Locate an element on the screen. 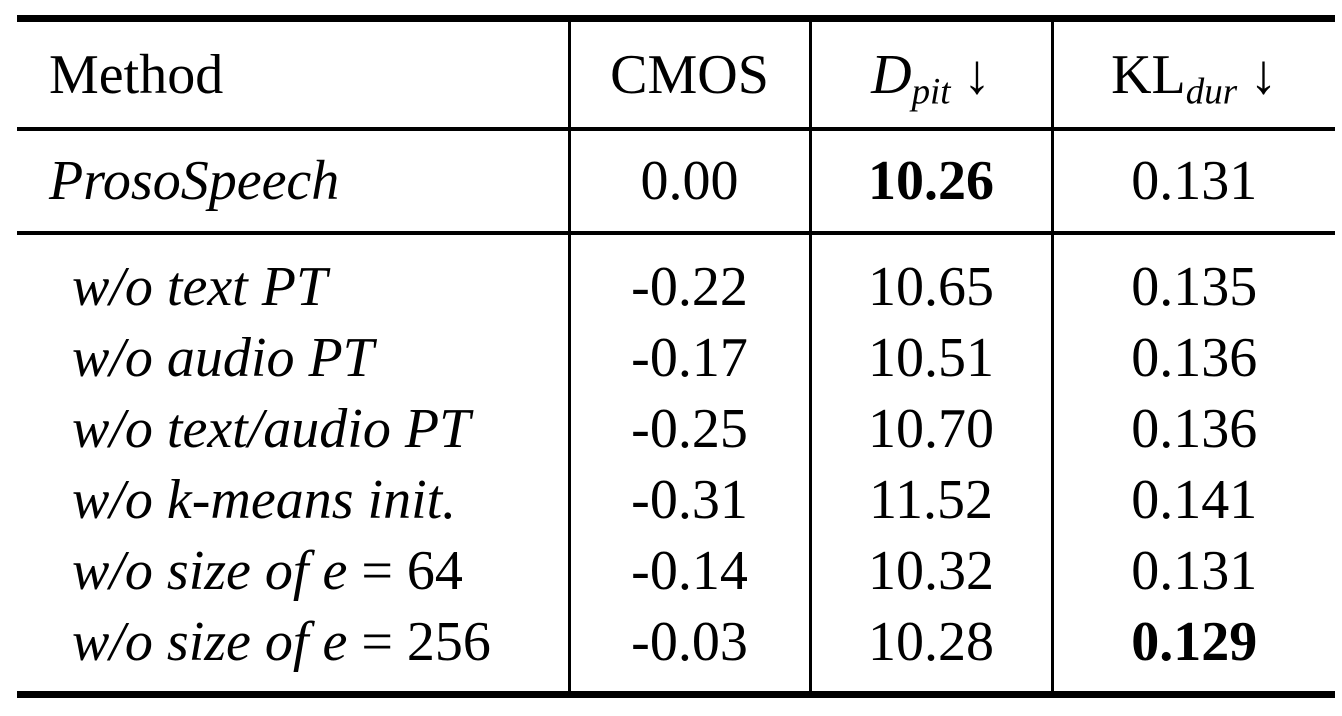 Image resolution: width=1342 pixels, height=716 pixels. table-row: w/o text PT -0.22 10.65 0.135 is located at coordinates (676, 277).